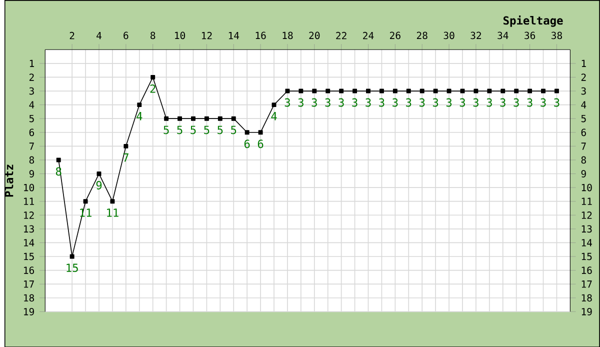 Image resolution: width=600 pixels, height=347 pixels. Describe the element at coordinates (29, 228) in the screenshot. I see `y-tick-label: 13` at that location.